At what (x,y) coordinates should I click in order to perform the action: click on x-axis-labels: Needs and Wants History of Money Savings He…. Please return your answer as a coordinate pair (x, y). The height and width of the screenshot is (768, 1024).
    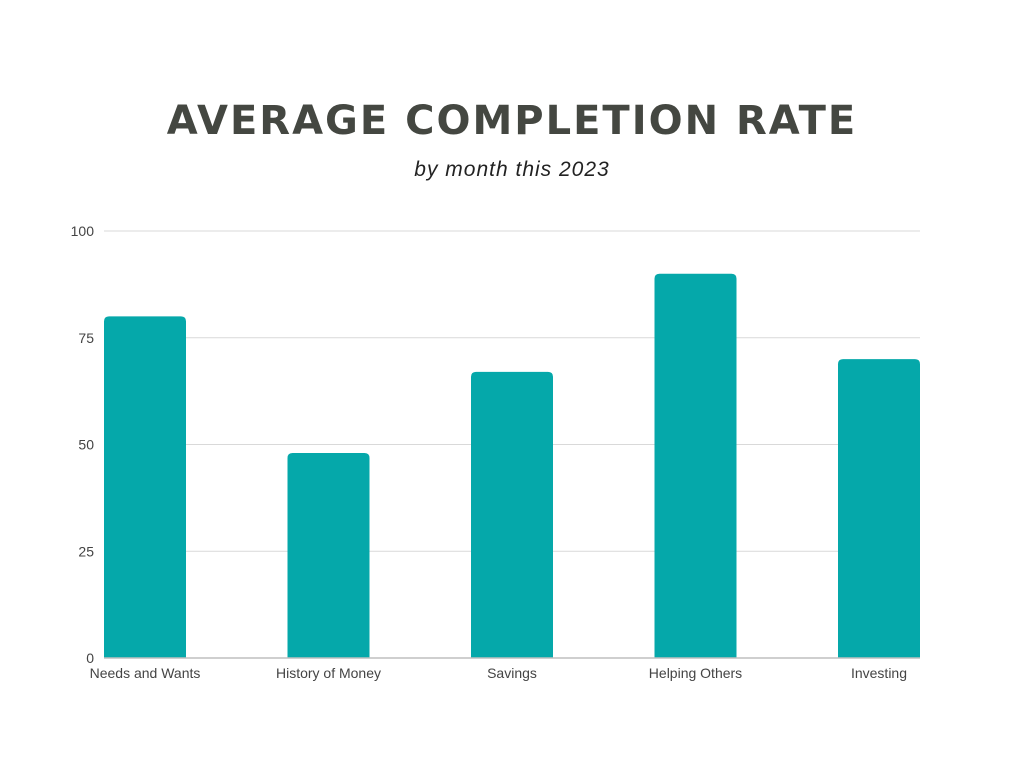
    Looking at the image, I should click on (498, 673).